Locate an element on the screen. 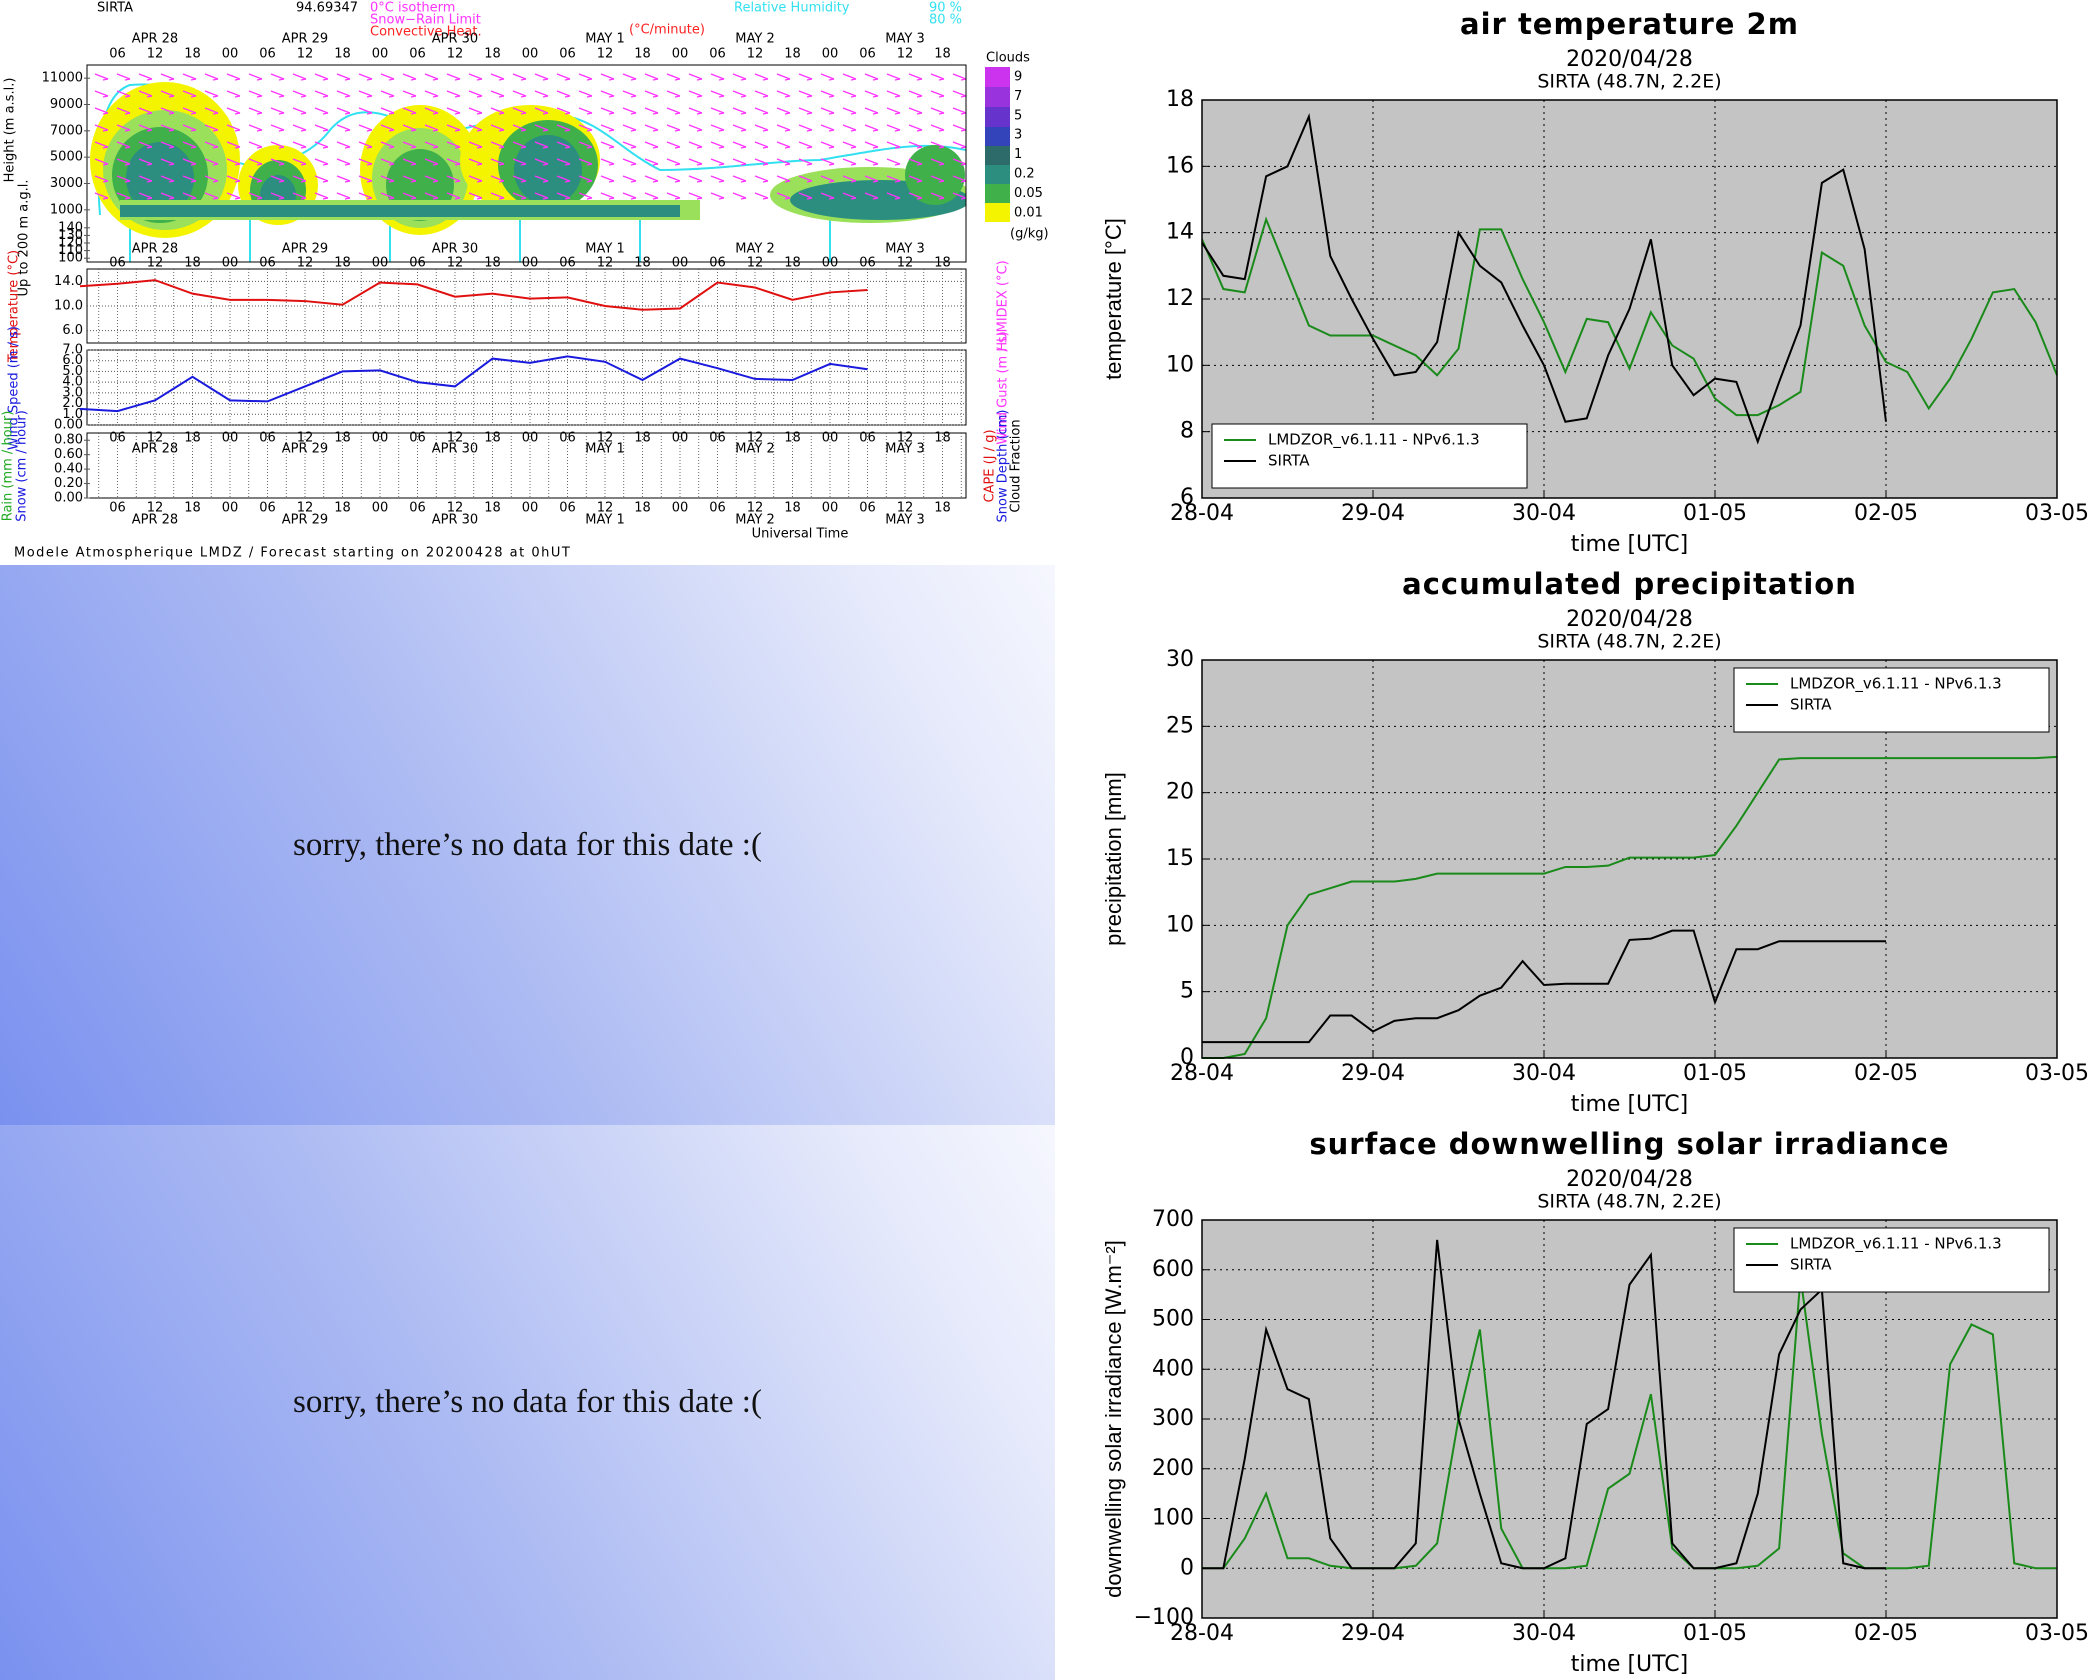  y-tick-label: 0.20 is located at coordinates (68, 483).